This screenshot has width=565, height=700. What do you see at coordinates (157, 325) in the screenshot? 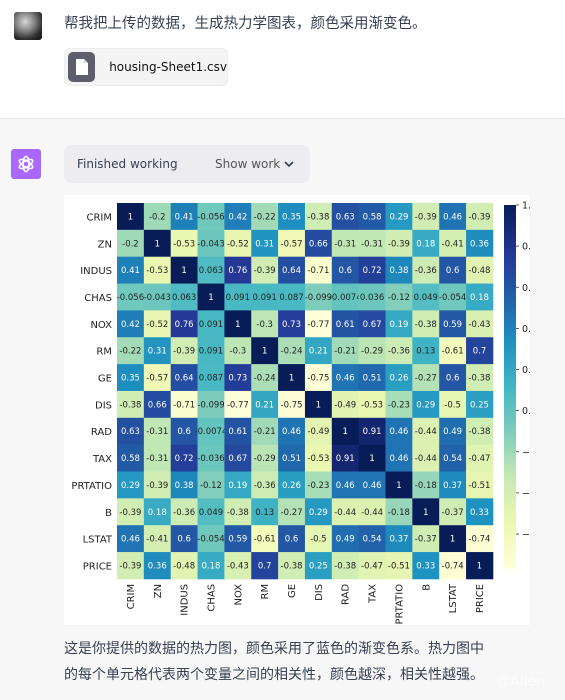
I see `cell-value-label: -0.52` at bounding box center [157, 325].